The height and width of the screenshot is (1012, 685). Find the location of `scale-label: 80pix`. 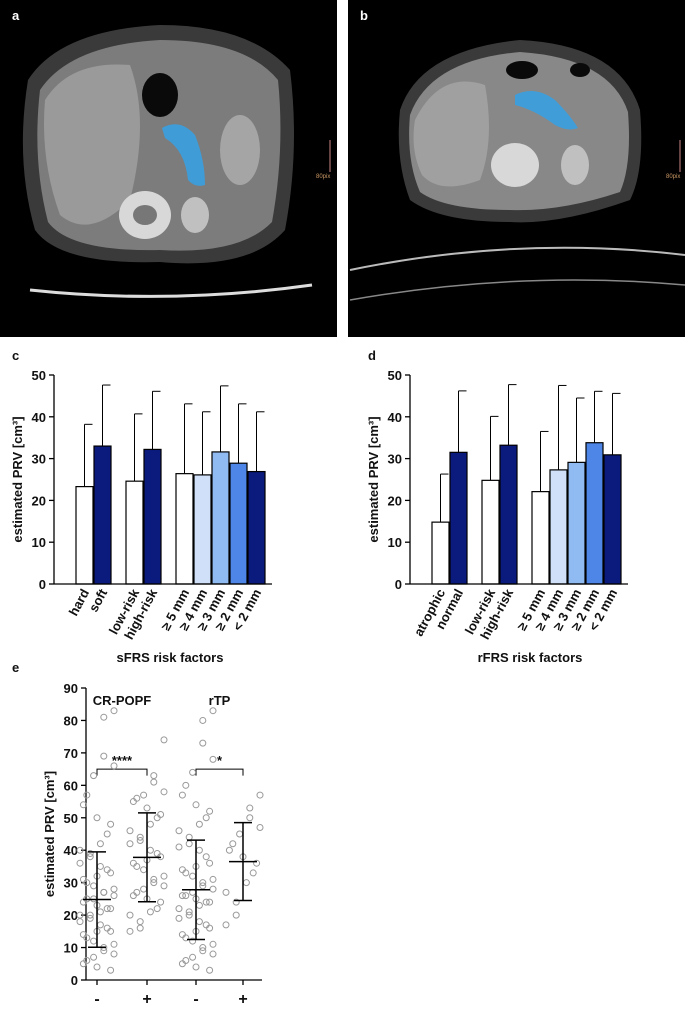

scale-label: 80pix is located at coordinates (323, 177).